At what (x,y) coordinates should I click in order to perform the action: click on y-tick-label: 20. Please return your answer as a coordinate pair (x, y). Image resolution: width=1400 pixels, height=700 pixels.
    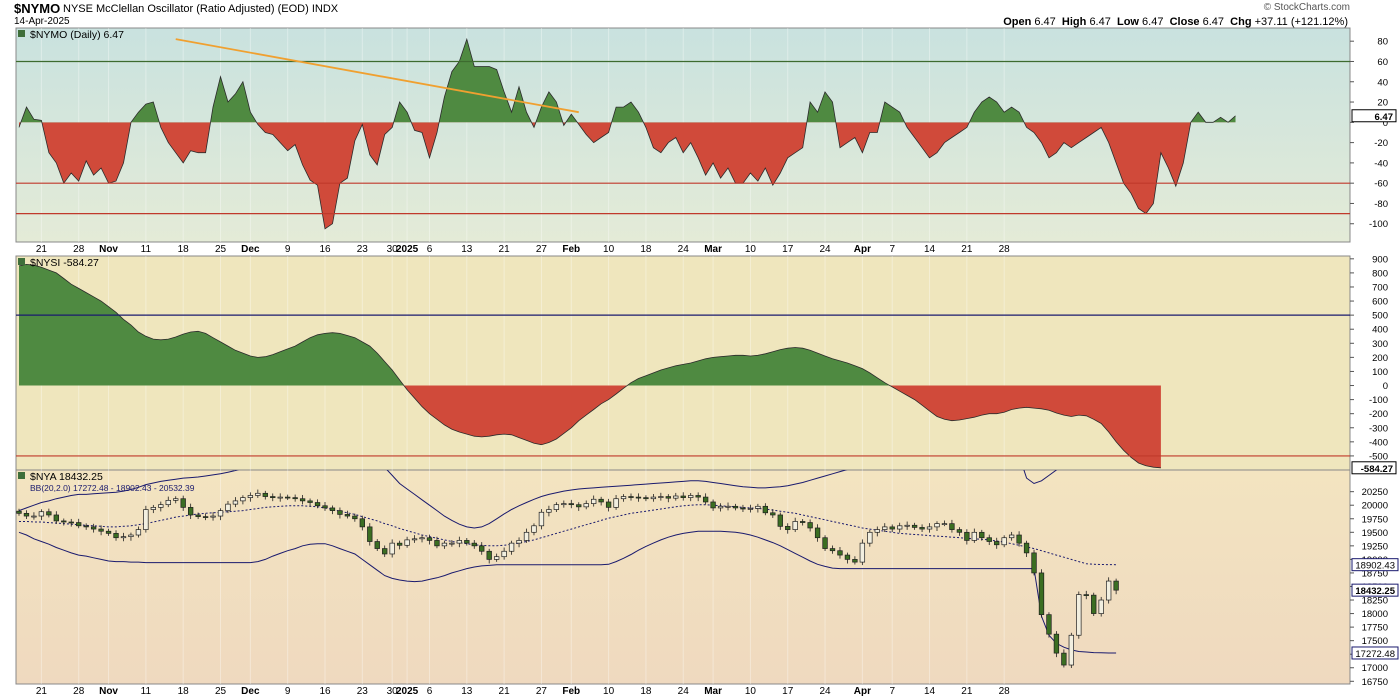
    Looking at the image, I should click on (1382, 103).